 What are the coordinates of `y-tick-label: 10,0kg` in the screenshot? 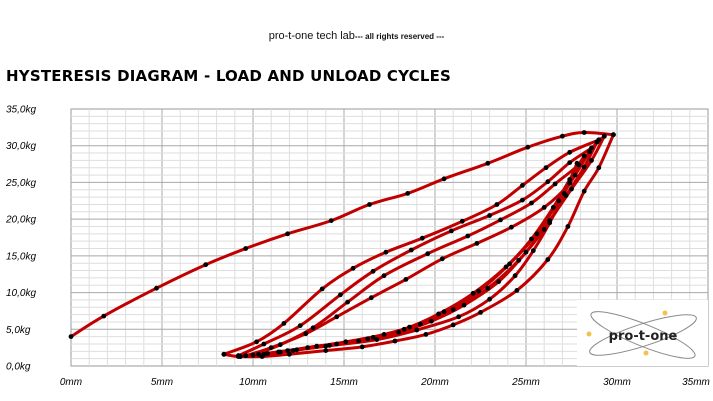 It's located at (21, 293).